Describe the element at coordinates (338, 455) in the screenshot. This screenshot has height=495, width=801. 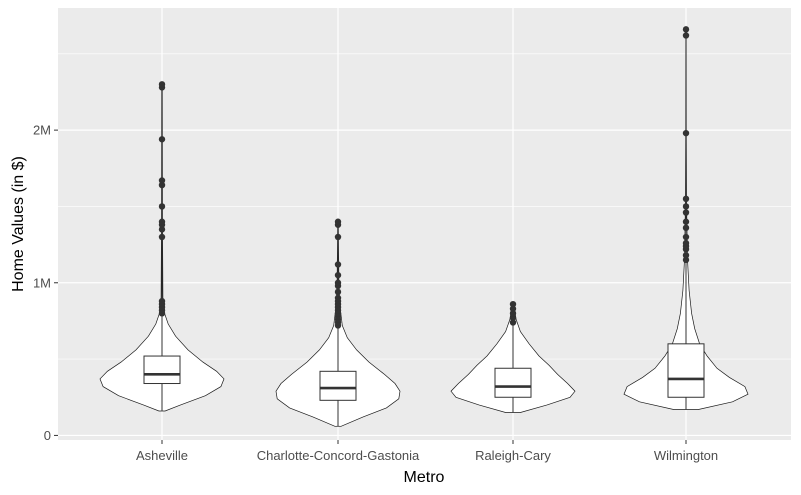
I see `x-tick-label: Charlotte-Concord-Gastonia` at that location.